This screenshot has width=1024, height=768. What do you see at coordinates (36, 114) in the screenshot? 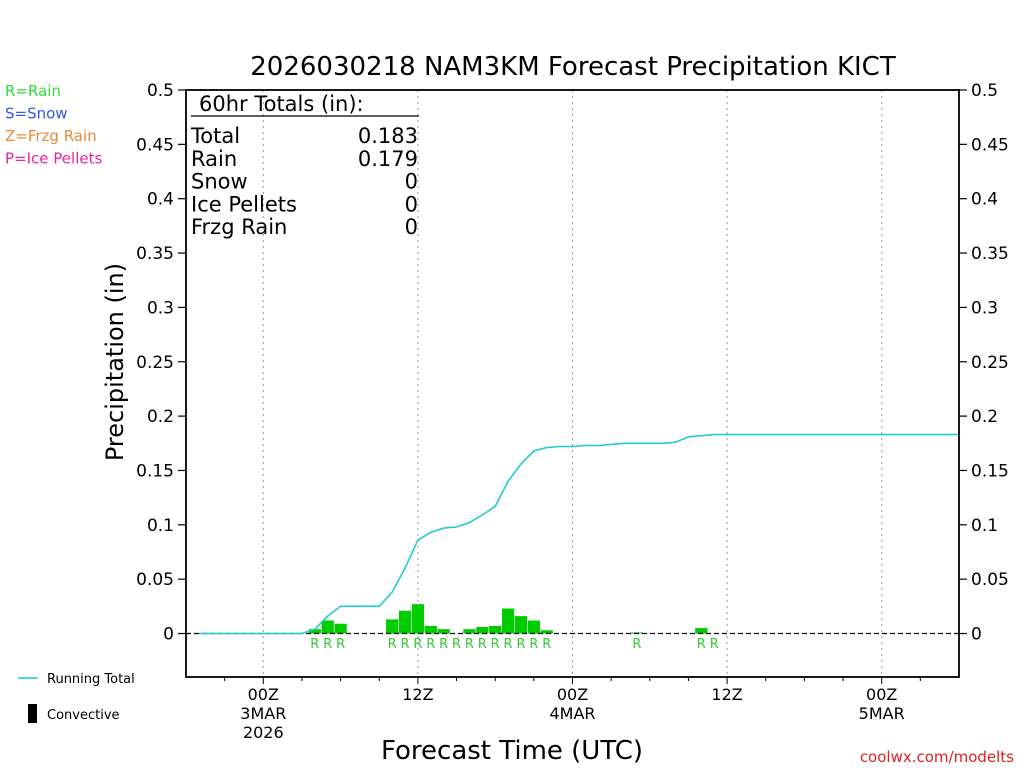
I see `precip-type-legend-item: S=Snow` at bounding box center [36, 114].